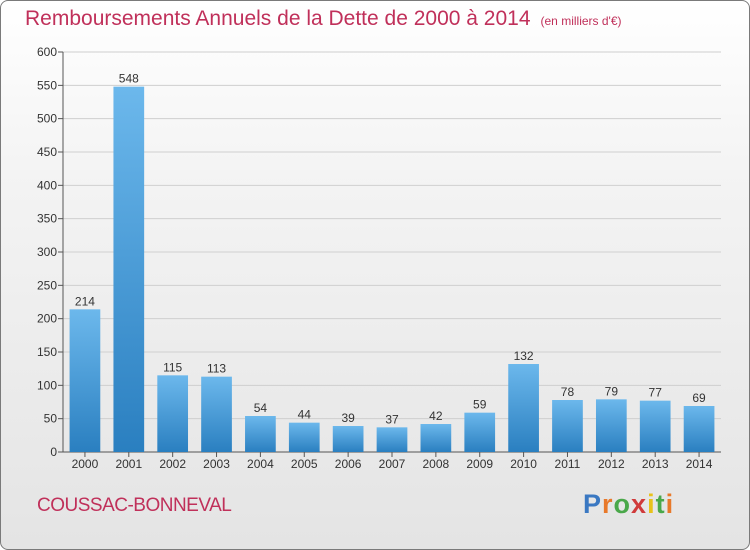 The width and height of the screenshot is (750, 550). Describe the element at coordinates (581, 21) in the screenshot. I see `chart-unit: (en milliers d'€)` at that location.